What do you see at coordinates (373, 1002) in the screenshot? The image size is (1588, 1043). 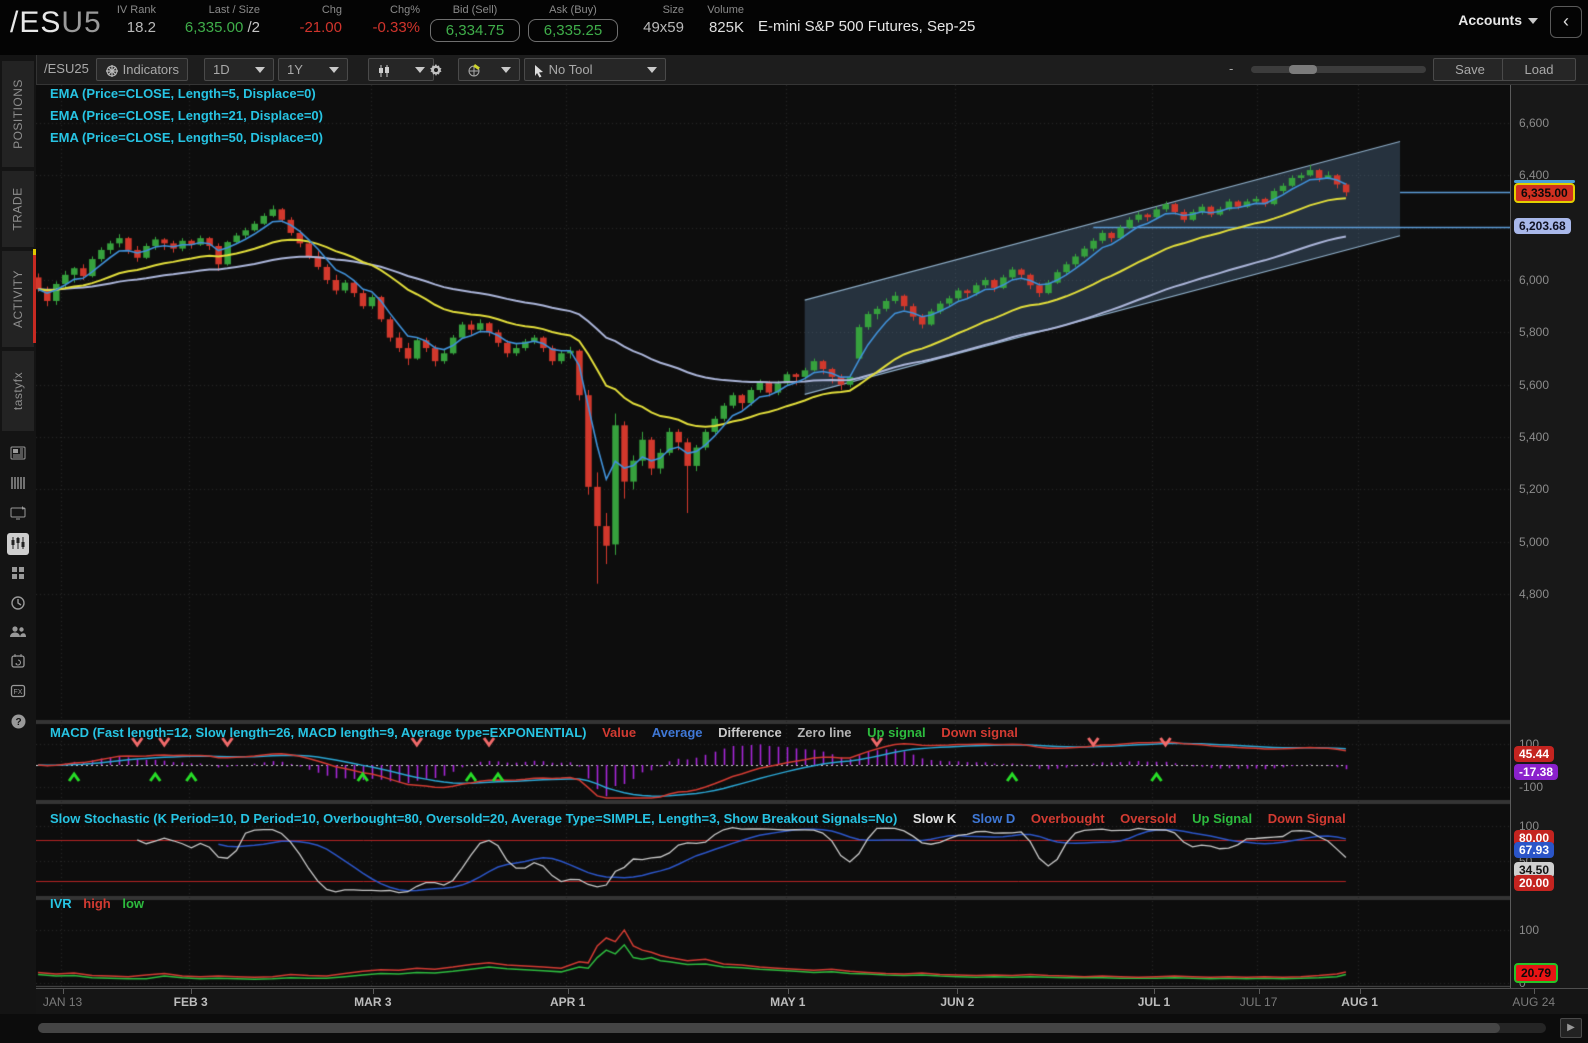 I see `date-label: MAR 3` at bounding box center [373, 1002].